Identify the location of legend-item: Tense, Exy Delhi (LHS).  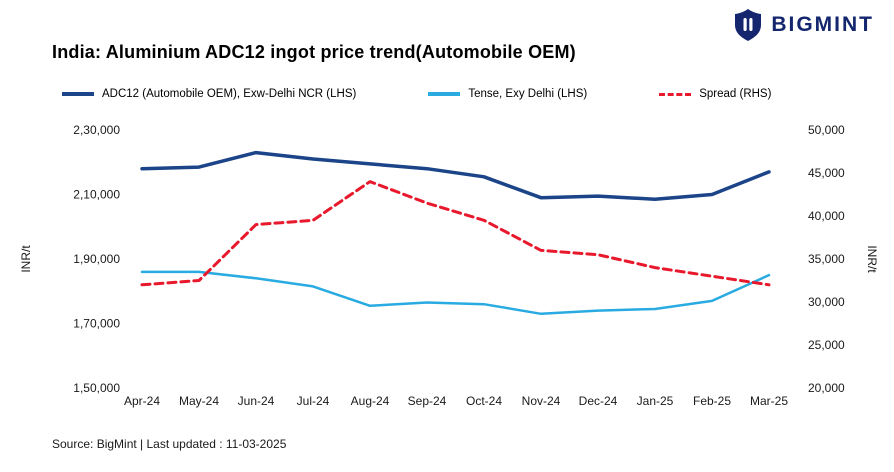
(507, 94).